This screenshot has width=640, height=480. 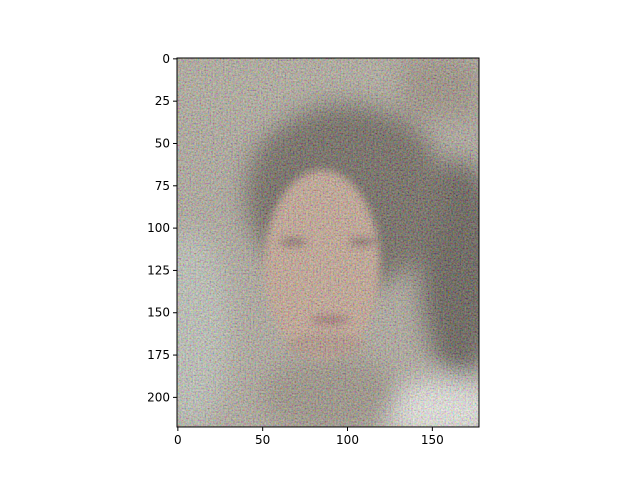 What do you see at coordinates (166, 59) in the screenshot?
I see `y-tick-label: 0` at bounding box center [166, 59].